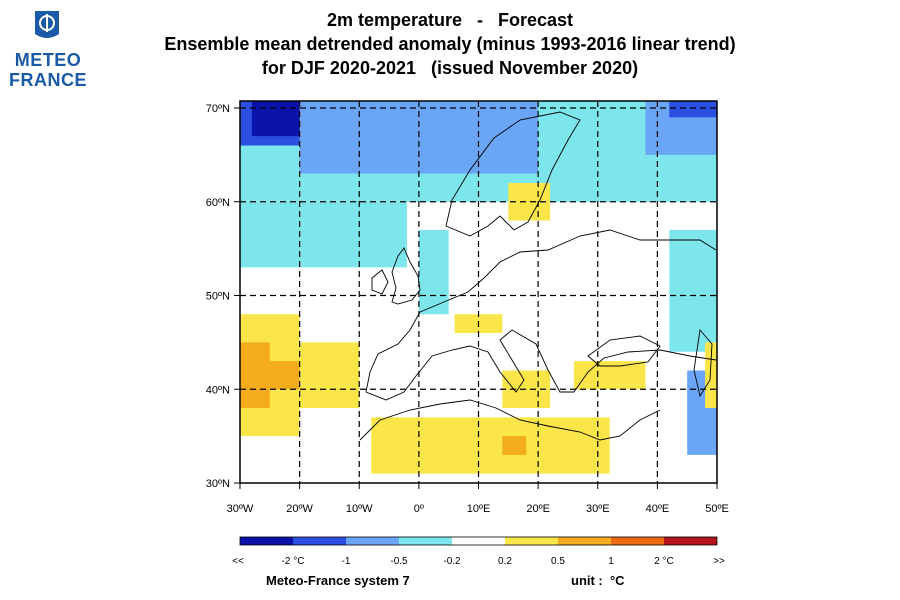  What do you see at coordinates (238, 561) in the screenshot?
I see `legend-label: <<` at bounding box center [238, 561].